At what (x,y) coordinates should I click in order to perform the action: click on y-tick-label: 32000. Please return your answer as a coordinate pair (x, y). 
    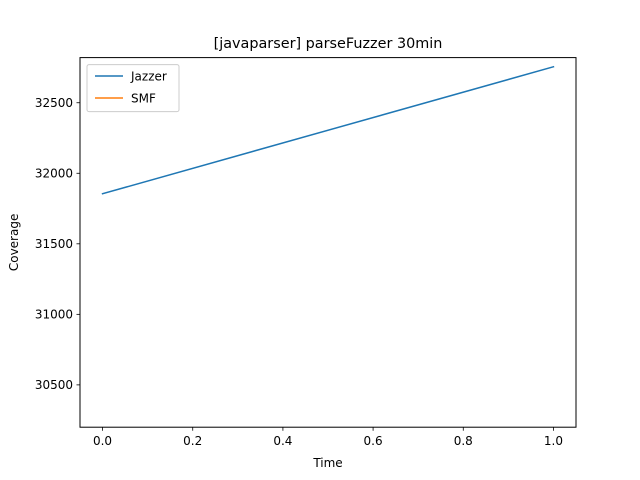
    Looking at the image, I should click on (54, 174).